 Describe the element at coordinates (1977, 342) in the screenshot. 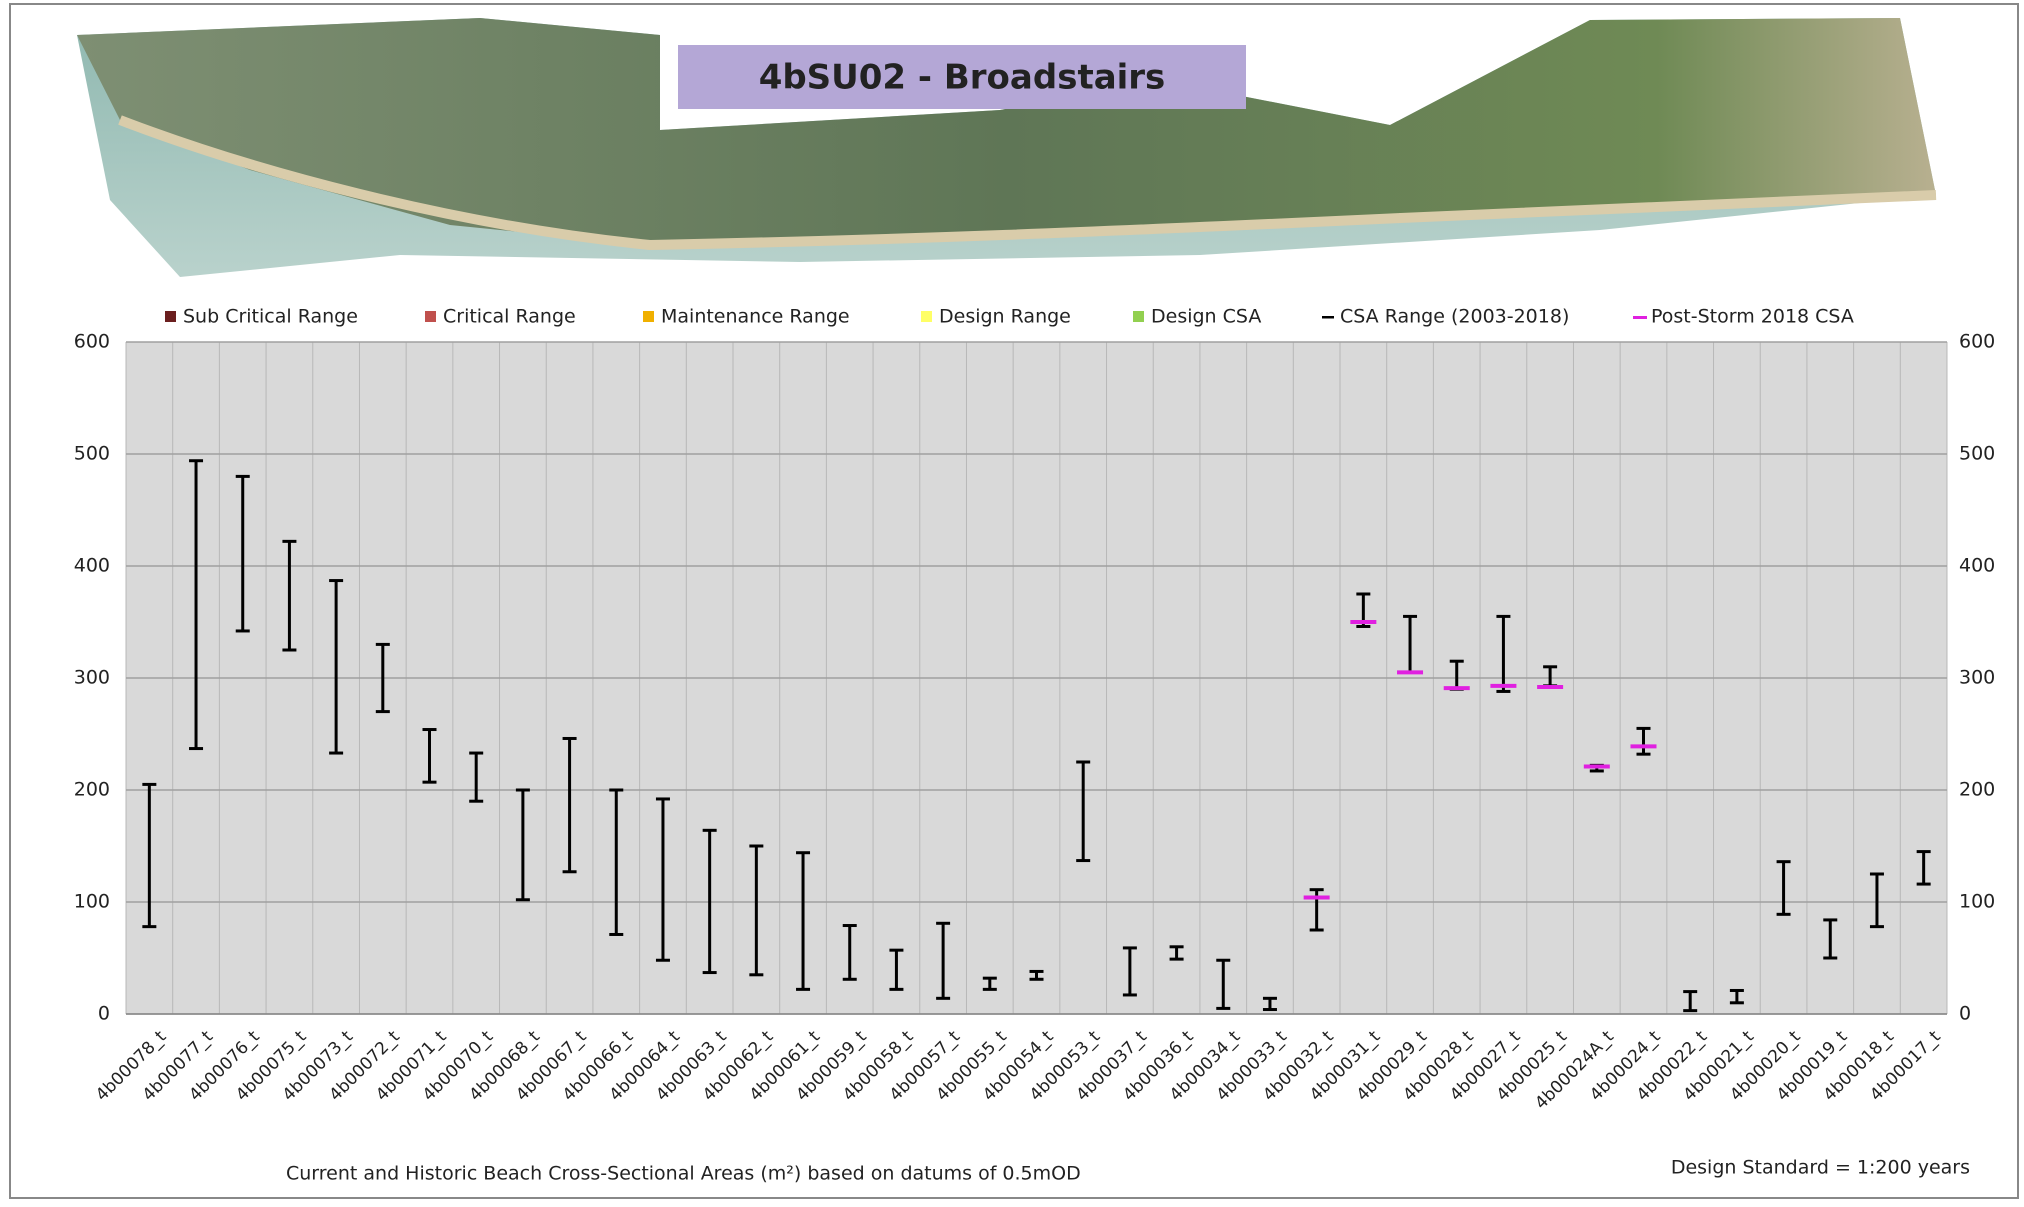

I see `y2-tick-label: 600` at that location.